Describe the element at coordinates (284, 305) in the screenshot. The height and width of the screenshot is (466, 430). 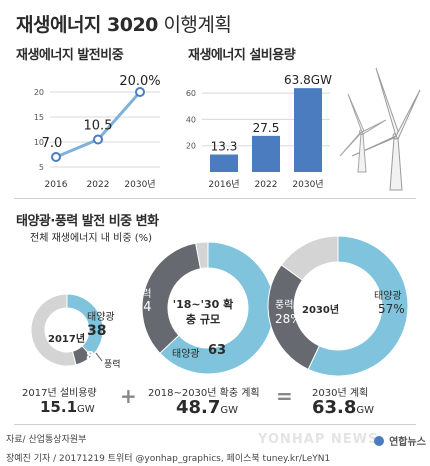
I see `donut-2030-wind-name: 풍력` at that location.